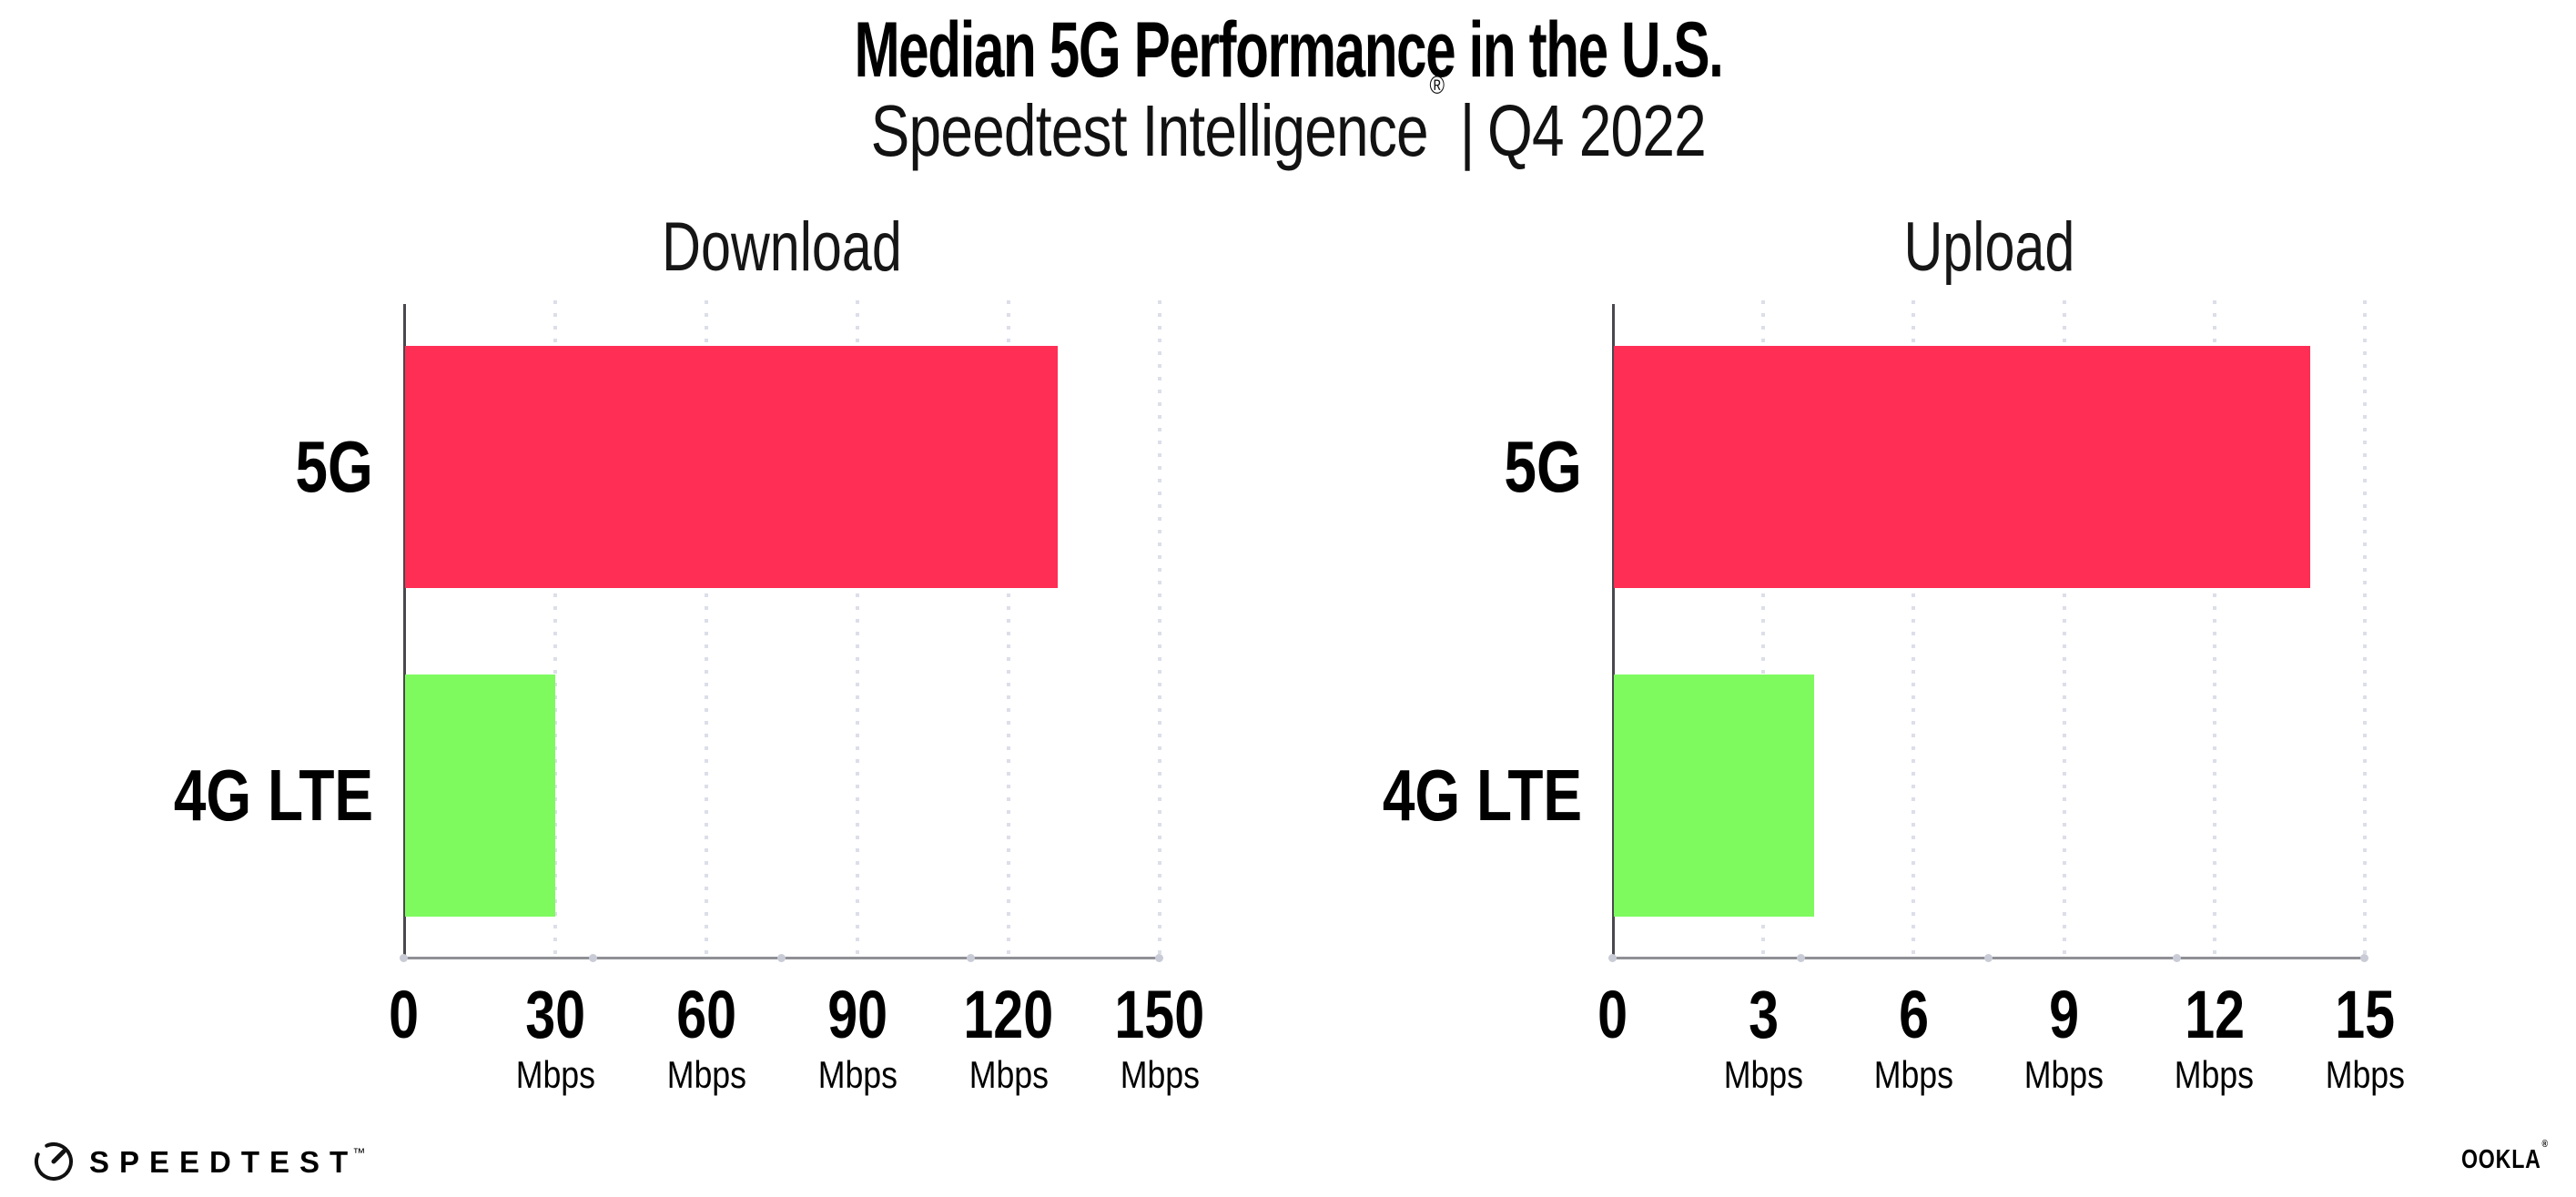  Describe the element at coordinates (1288, 50) in the screenshot. I see `page-title-text: Median 5G Performance in the U.S.` at that location.